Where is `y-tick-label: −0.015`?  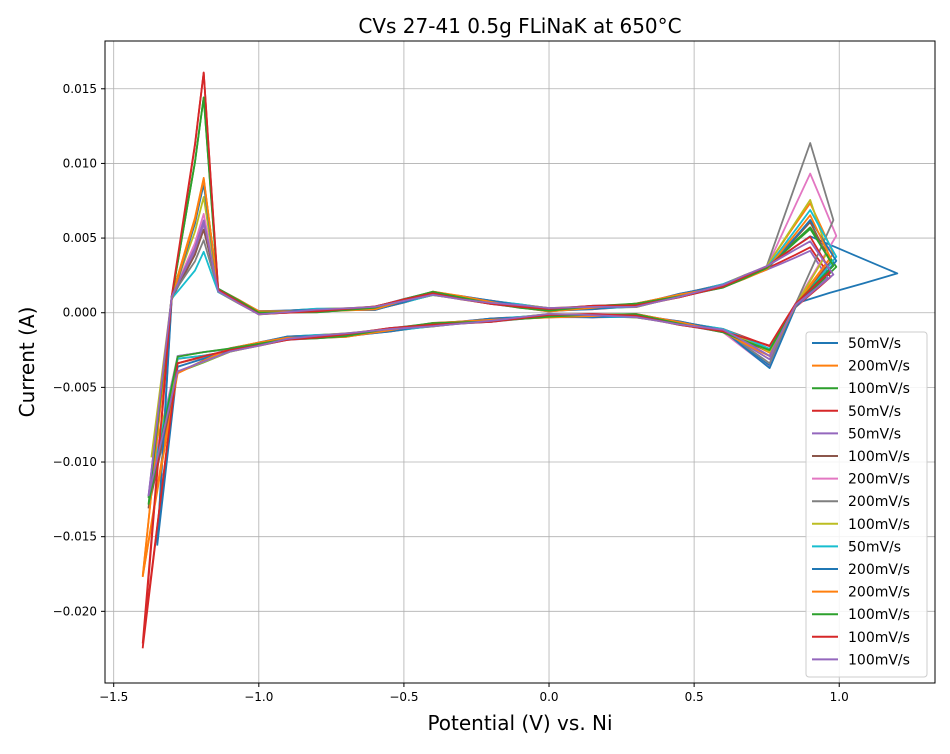
y-tick-label: −0.015 is located at coordinates (75, 537).